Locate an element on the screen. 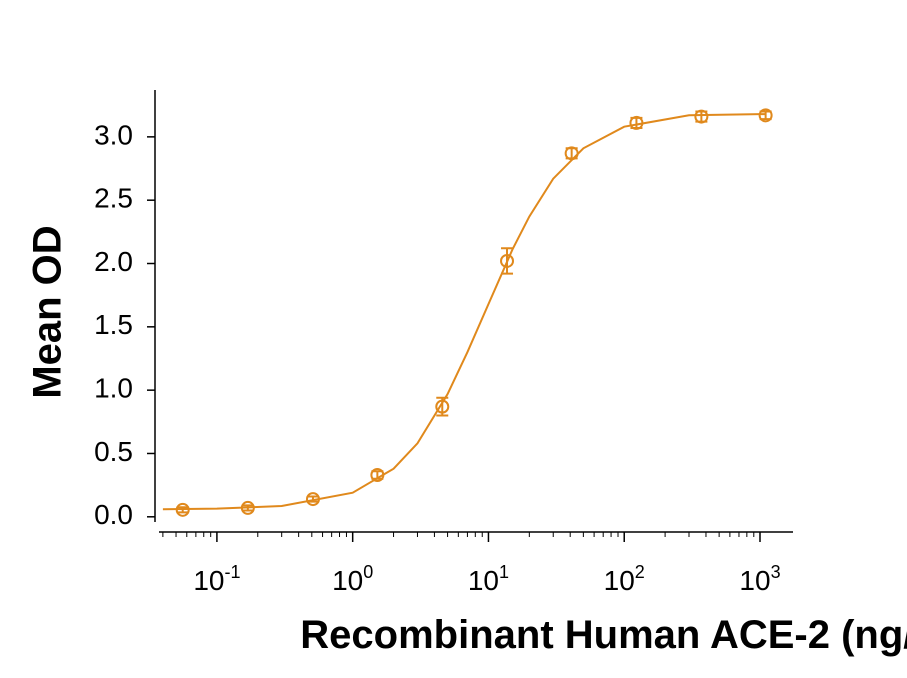 The height and width of the screenshot is (678, 907). x-tick-label: 10⁰ is located at coordinates (352, 579).